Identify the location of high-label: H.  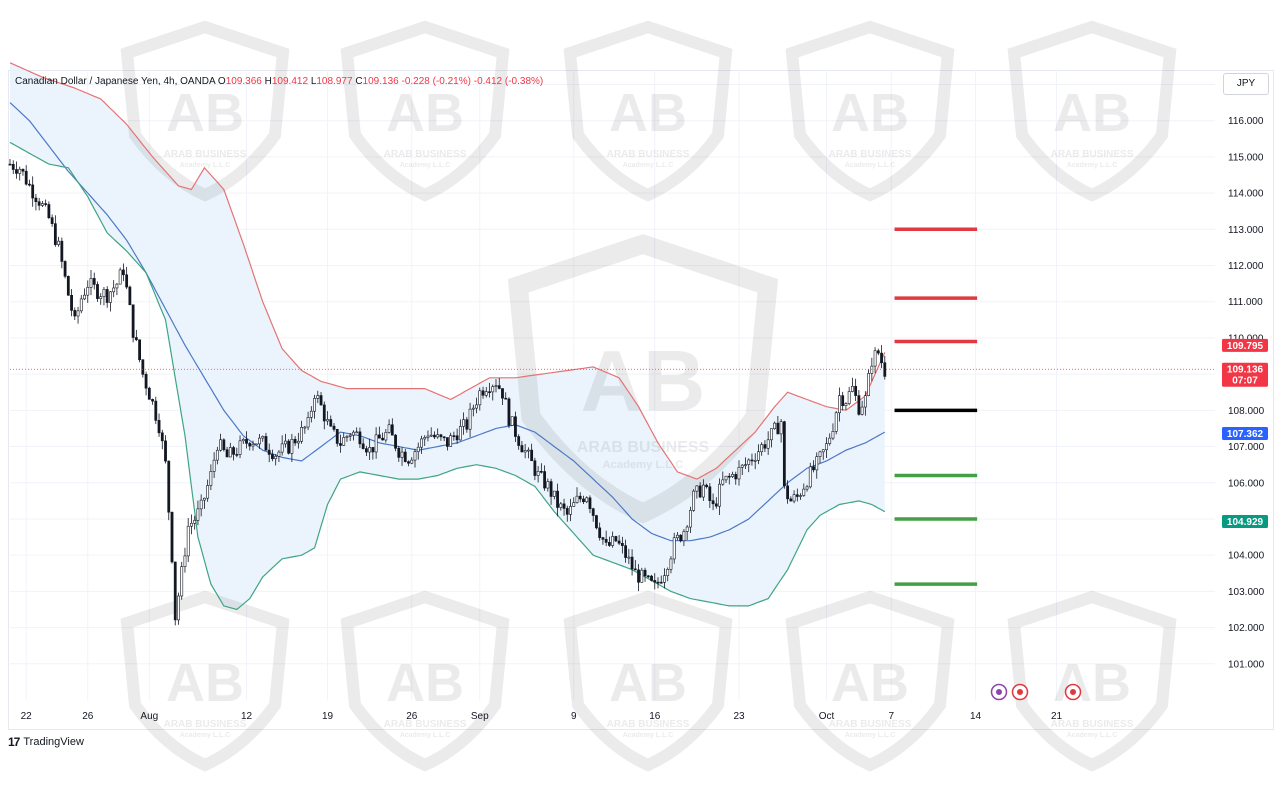
(268, 81).